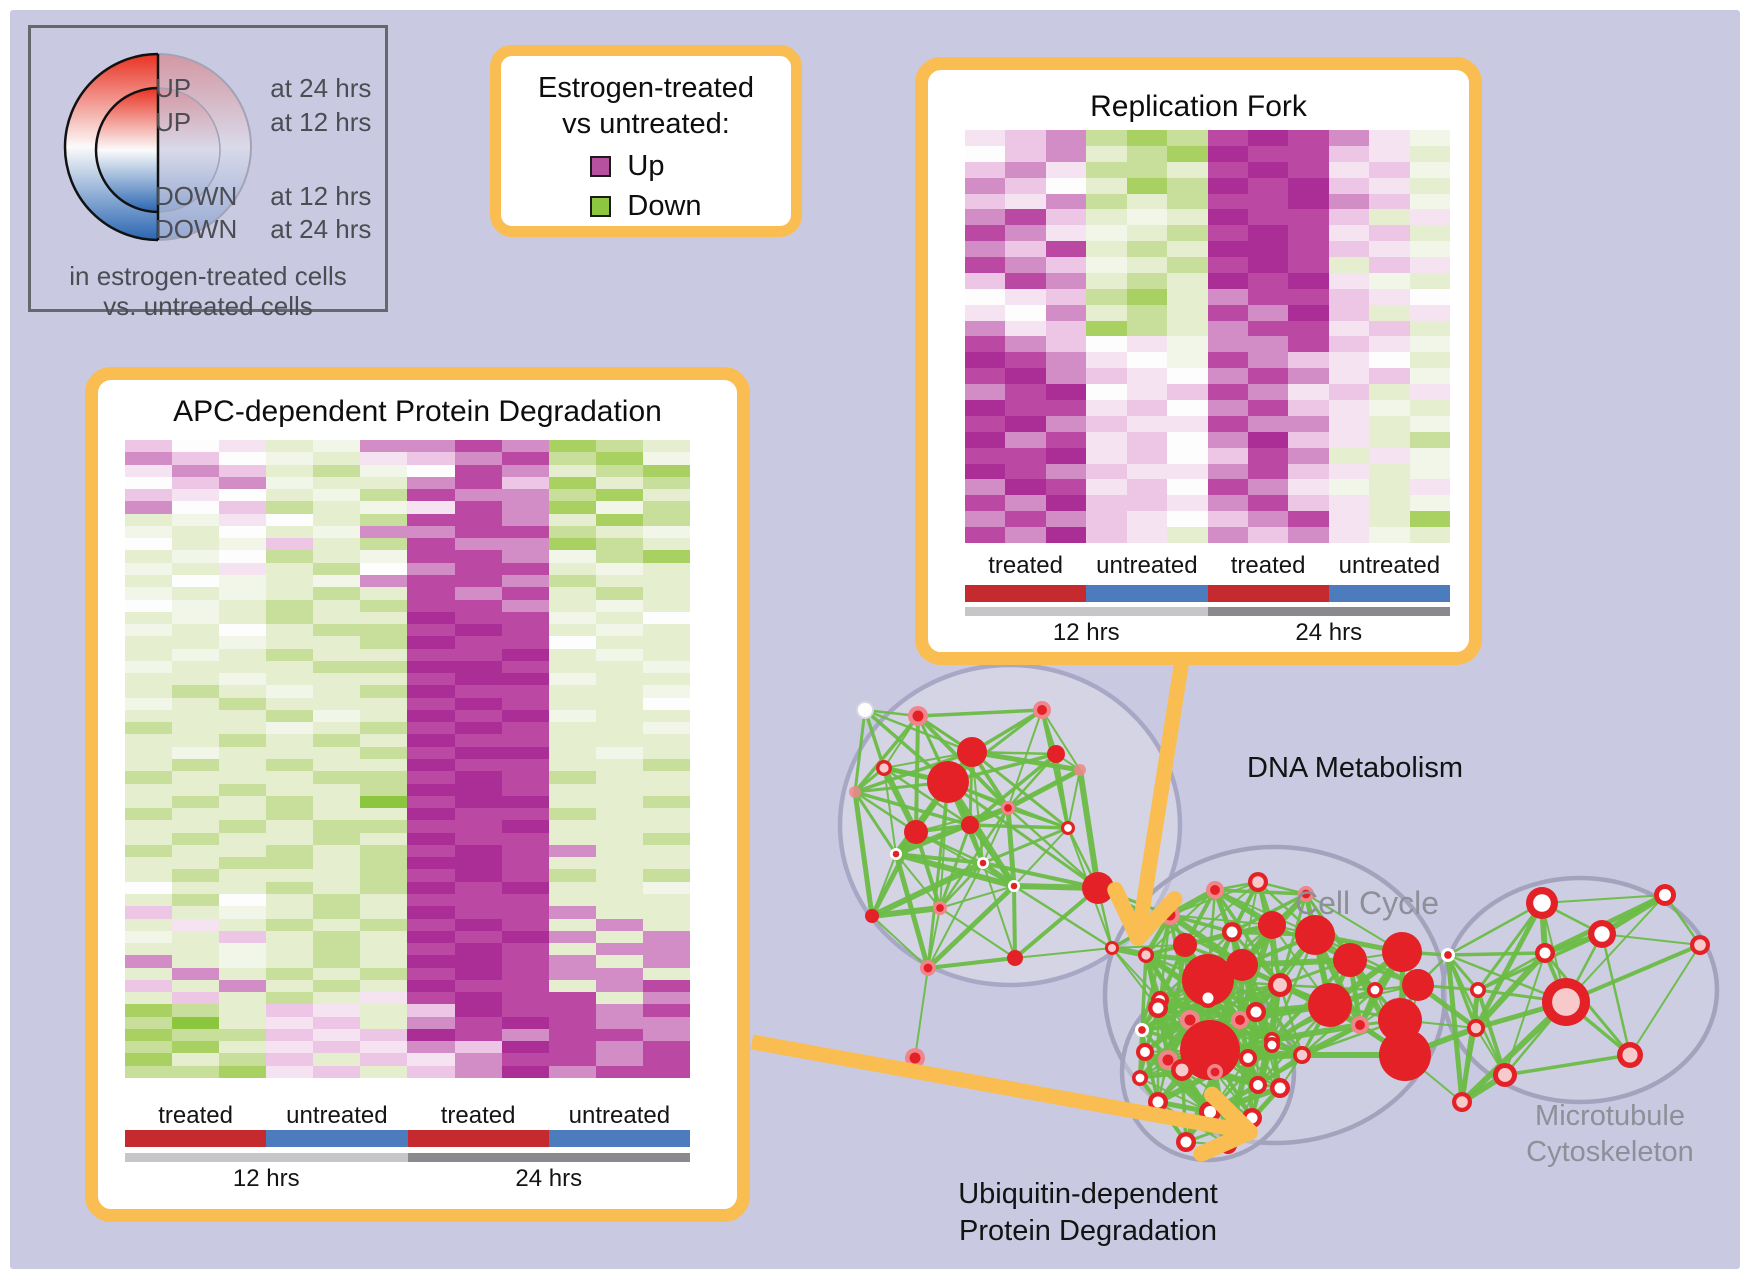 The image size is (1750, 1279). What do you see at coordinates (1240, 1020) in the screenshot?
I see `network-node-ringred` at bounding box center [1240, 1020].